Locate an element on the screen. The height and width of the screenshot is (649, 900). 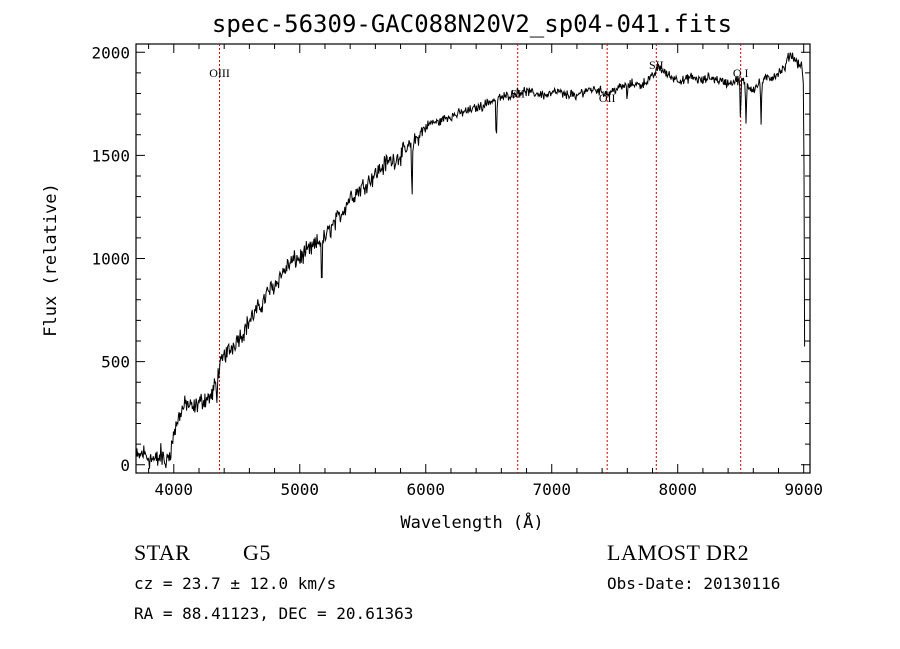
y-axis-label: Flux (relative) is located at coordinates (51, 260).